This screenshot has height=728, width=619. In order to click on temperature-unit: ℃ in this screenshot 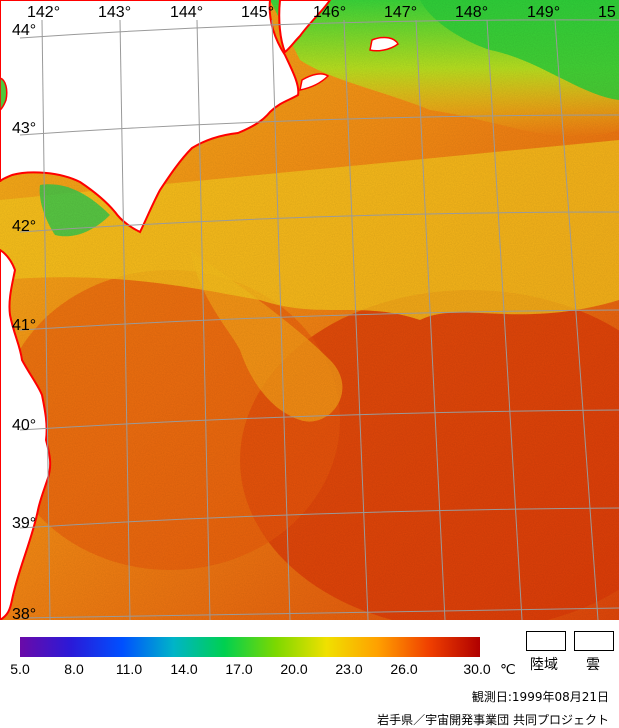, I will do `click(508, 669)`.